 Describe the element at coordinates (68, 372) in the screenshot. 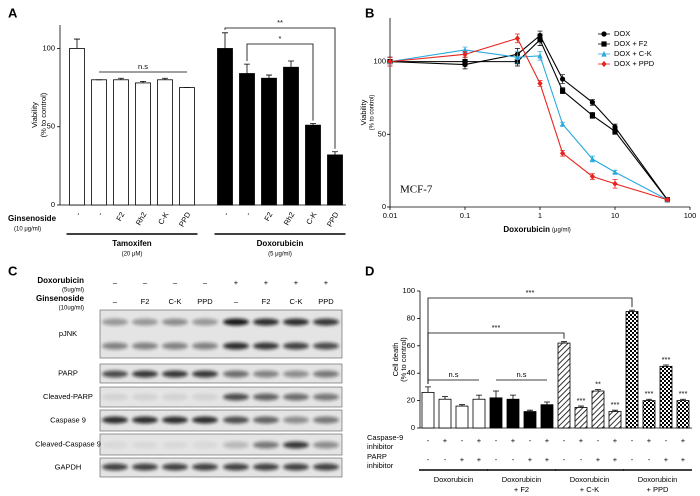

I see `band-label: PARP` at that location.